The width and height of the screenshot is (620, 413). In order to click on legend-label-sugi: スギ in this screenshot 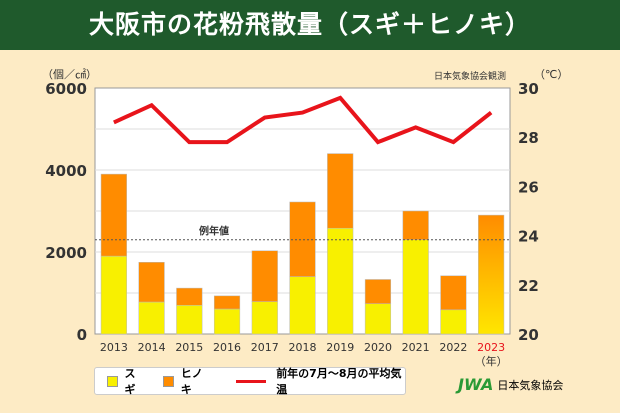, I will do `click(130, 381)`.